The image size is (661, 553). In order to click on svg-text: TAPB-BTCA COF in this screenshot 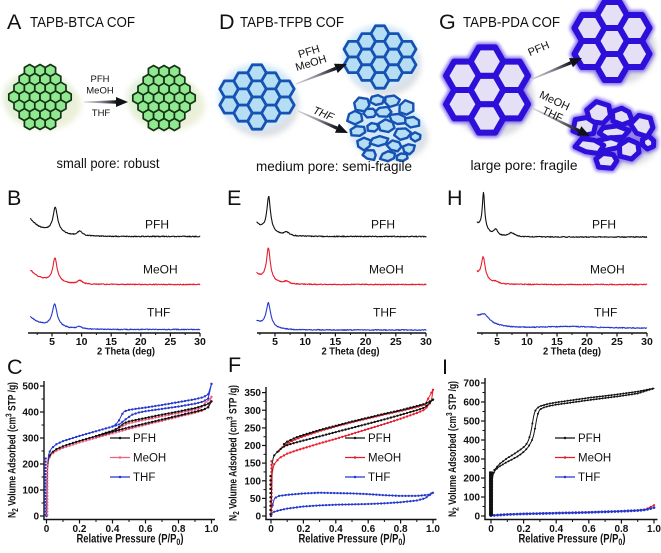, I will do `click(82, 23)`.